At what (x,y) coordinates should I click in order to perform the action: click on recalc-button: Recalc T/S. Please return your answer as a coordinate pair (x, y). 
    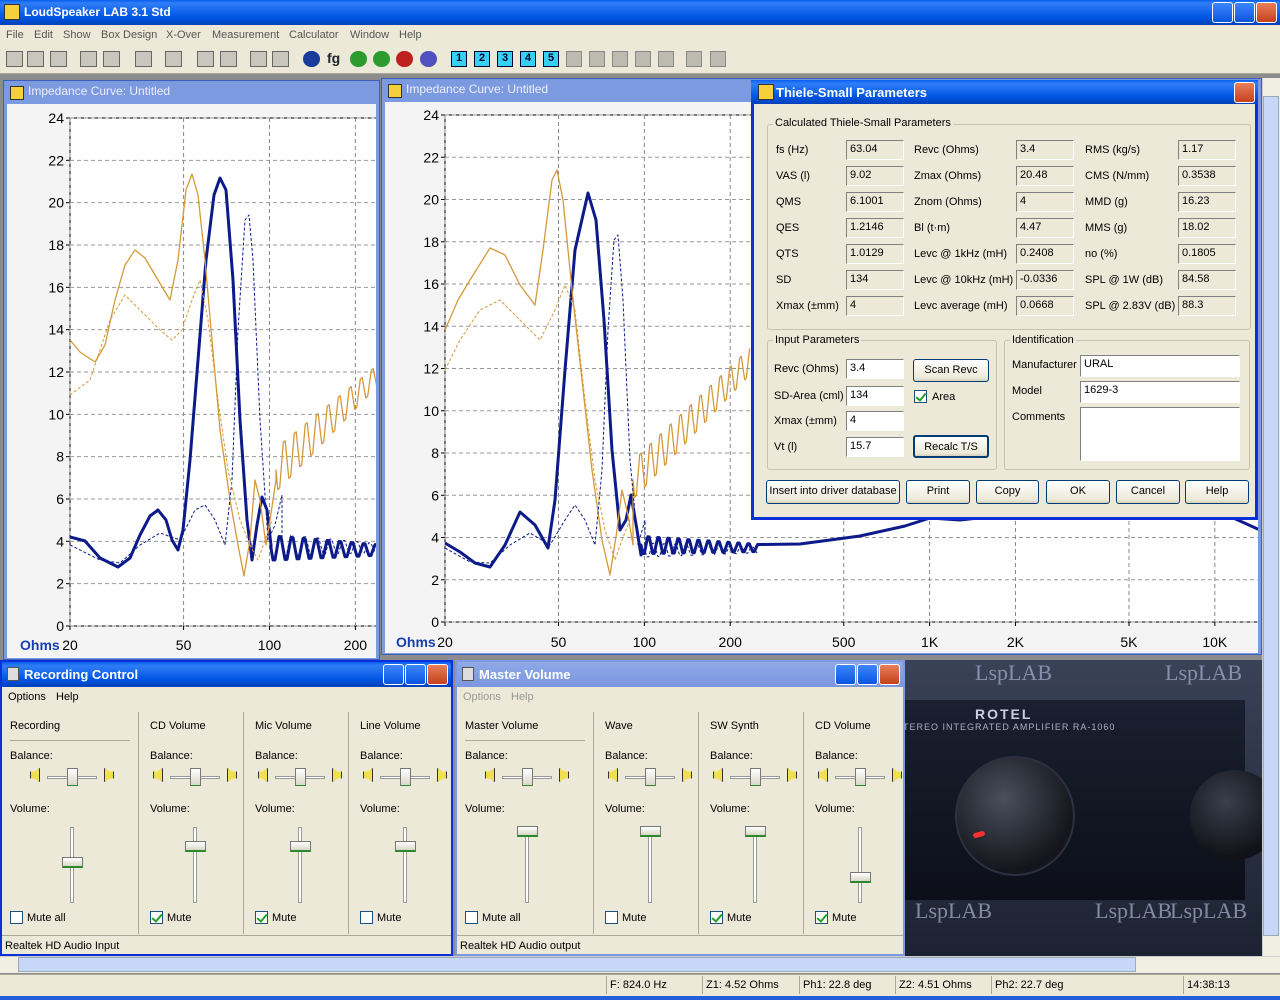
    Looking at the image, I should click on (951, 446).